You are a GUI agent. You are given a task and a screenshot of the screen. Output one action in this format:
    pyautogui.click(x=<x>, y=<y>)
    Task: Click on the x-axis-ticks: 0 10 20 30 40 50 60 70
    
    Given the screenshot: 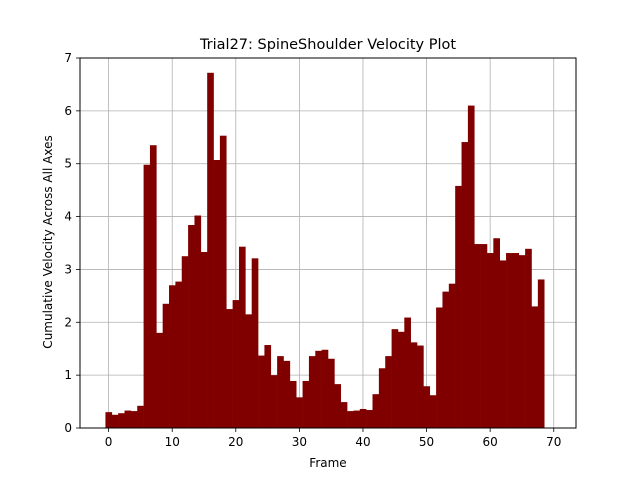 What is the action you would take?
    pyautogui.click(x=333, y=438)
    